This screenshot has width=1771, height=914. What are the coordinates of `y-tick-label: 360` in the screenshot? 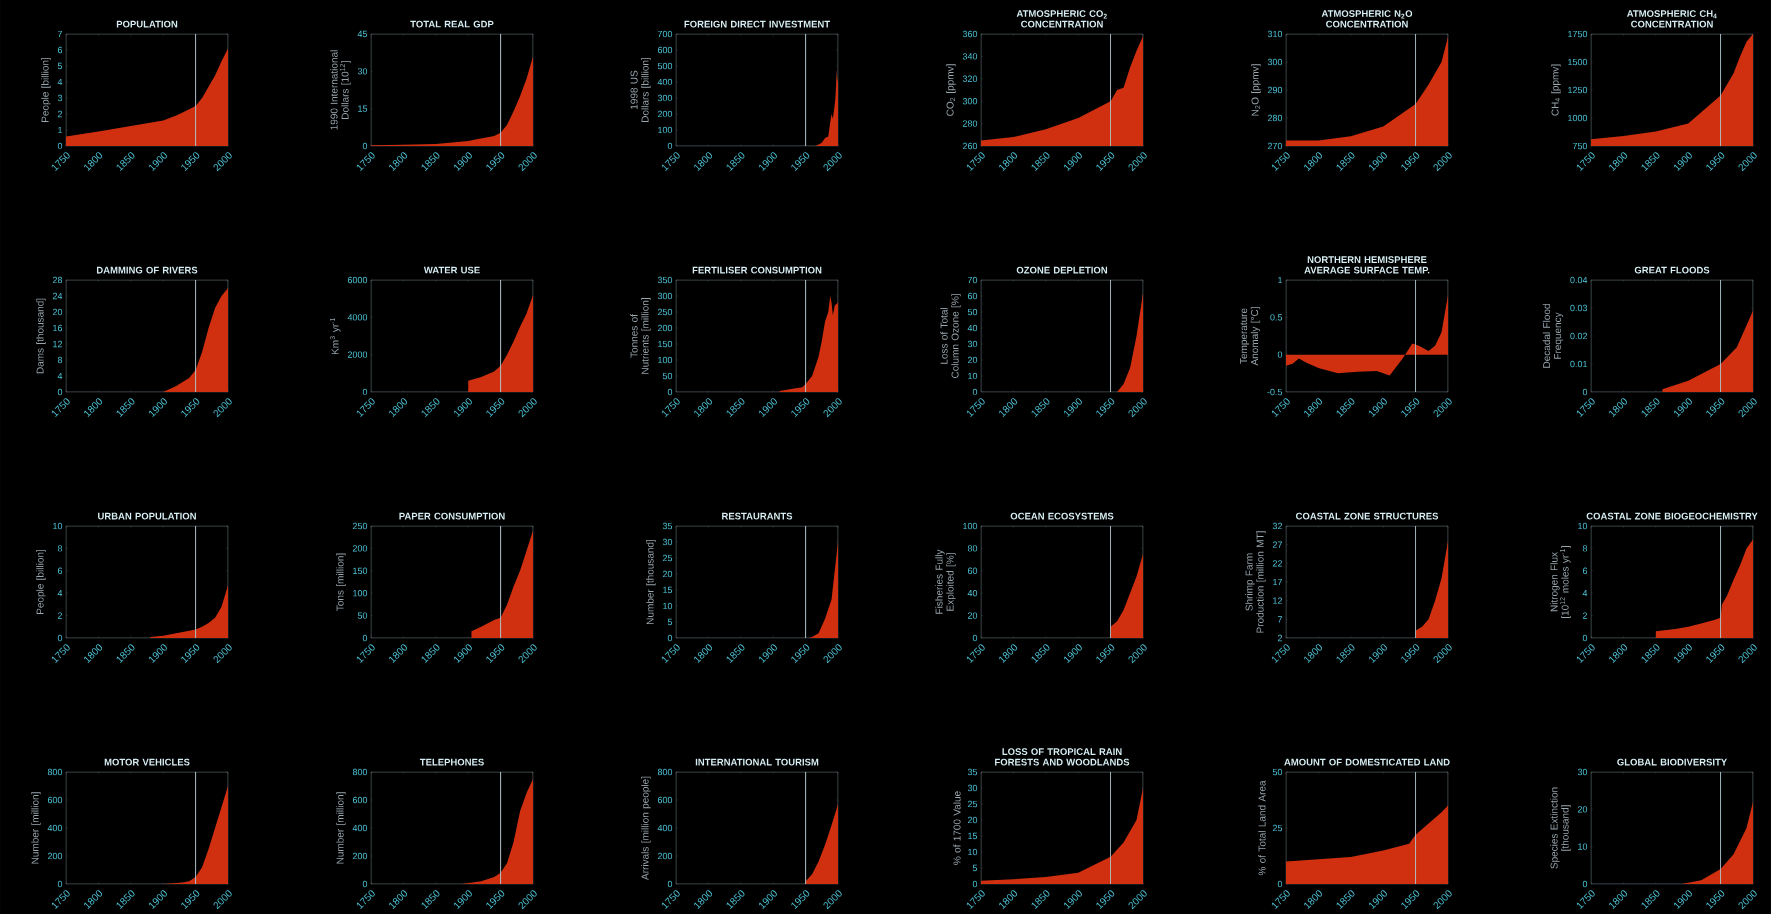 It's located at (970, 33).